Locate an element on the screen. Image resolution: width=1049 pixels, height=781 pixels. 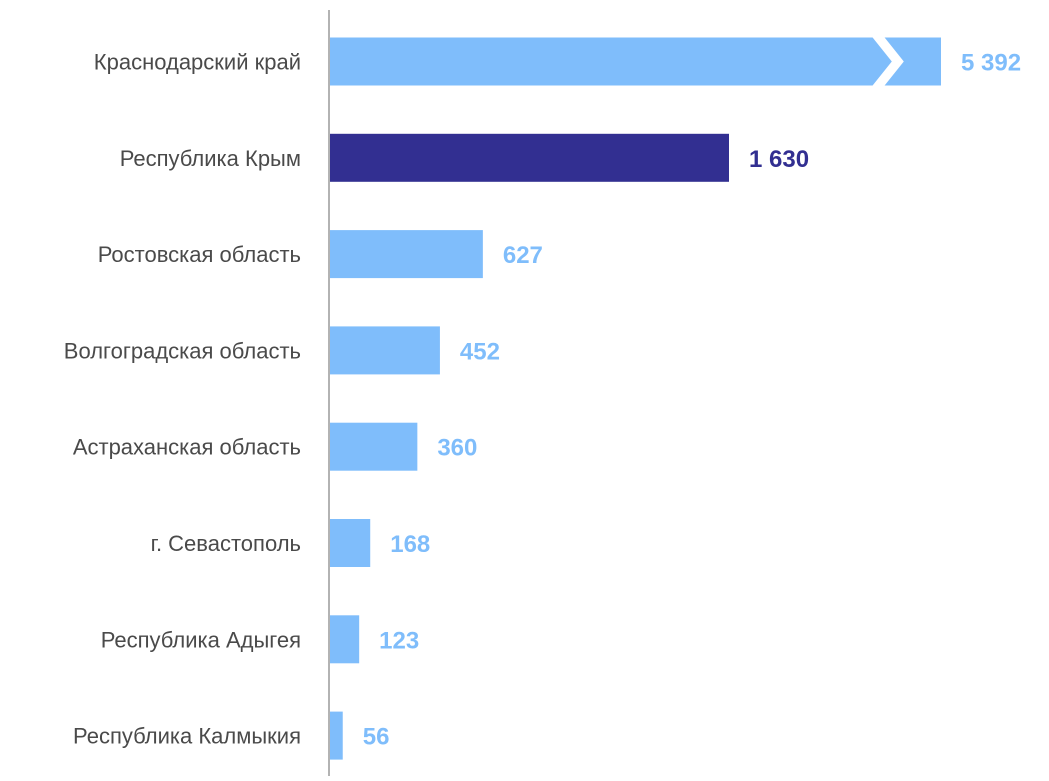
value-label: 123 is located at coordinates (399, 640).